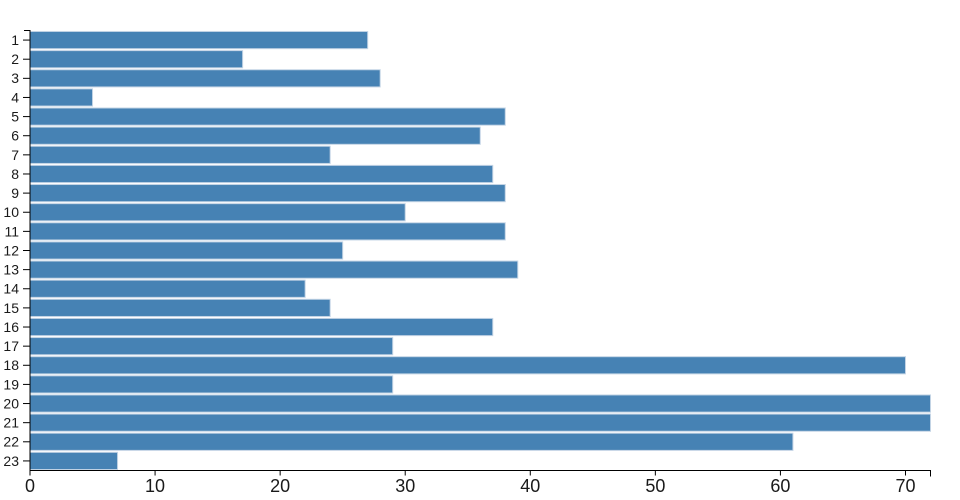 The image size is (960, 500). Describe the element at coordinates (11, 346) in the screenshot. I see `y-tick-label-17: 17` at that location.